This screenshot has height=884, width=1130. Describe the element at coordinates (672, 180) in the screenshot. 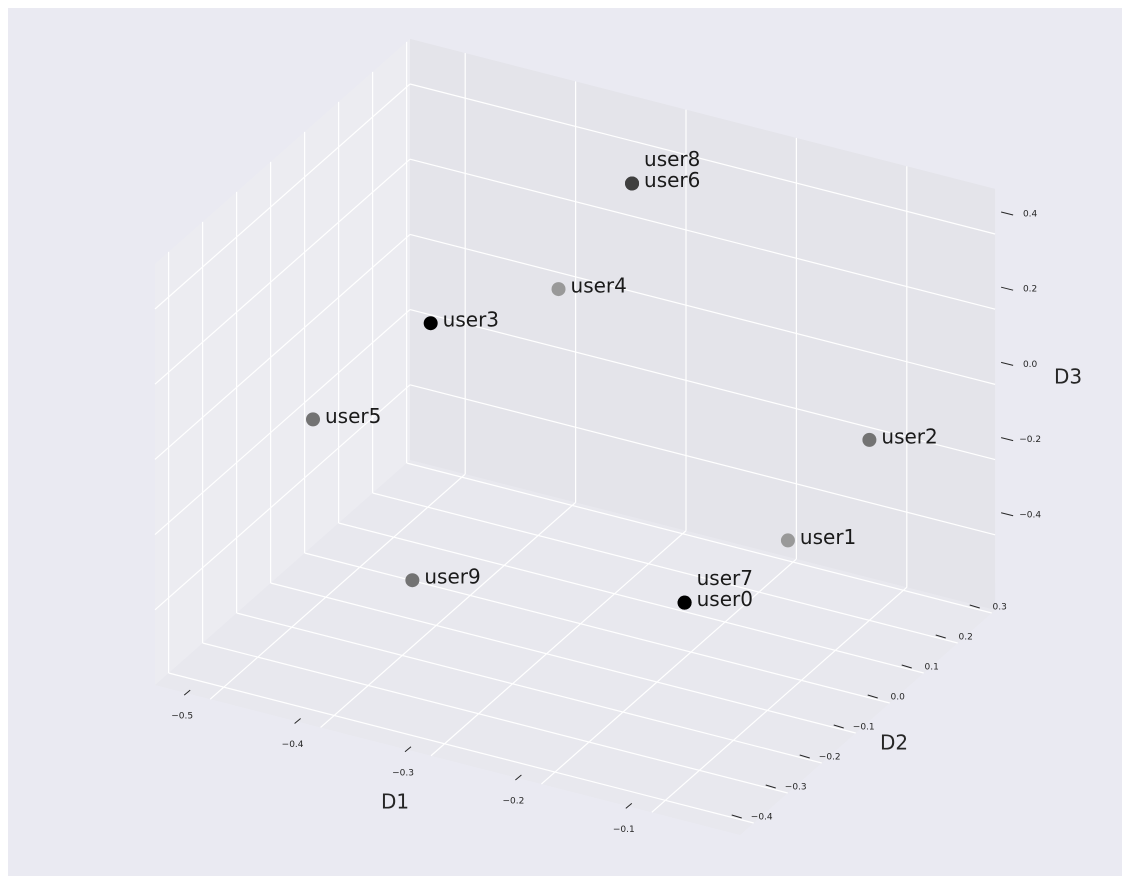

I see `point-label: user6` at that location.